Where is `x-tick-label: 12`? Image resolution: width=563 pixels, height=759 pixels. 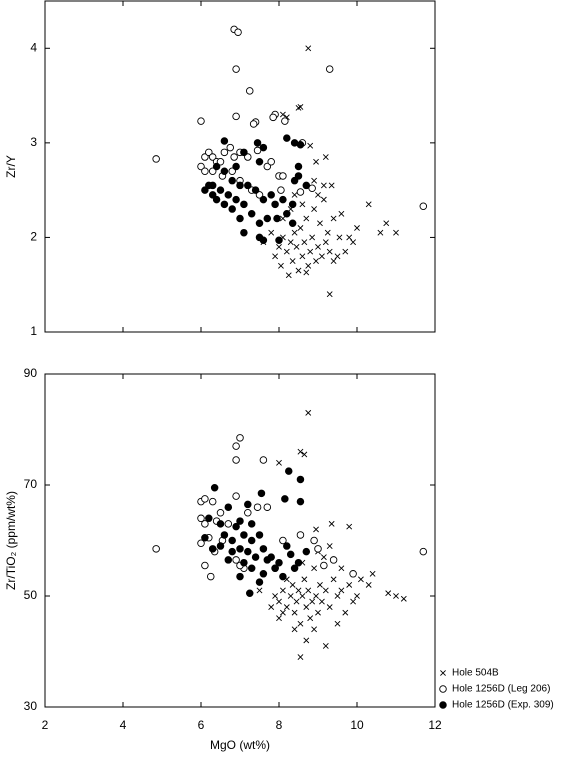 x-tick-label: 12 is located at coordinates (435, 725).